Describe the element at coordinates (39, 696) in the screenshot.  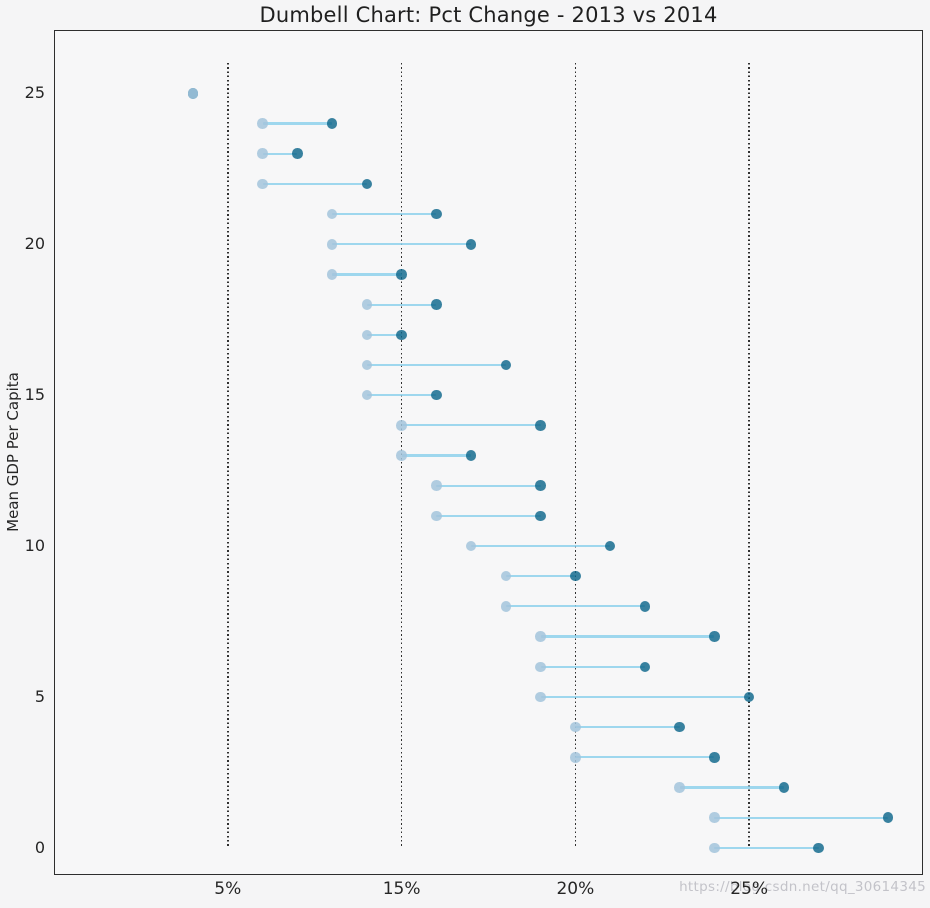
I see `y-tick-label: 5` at that location.